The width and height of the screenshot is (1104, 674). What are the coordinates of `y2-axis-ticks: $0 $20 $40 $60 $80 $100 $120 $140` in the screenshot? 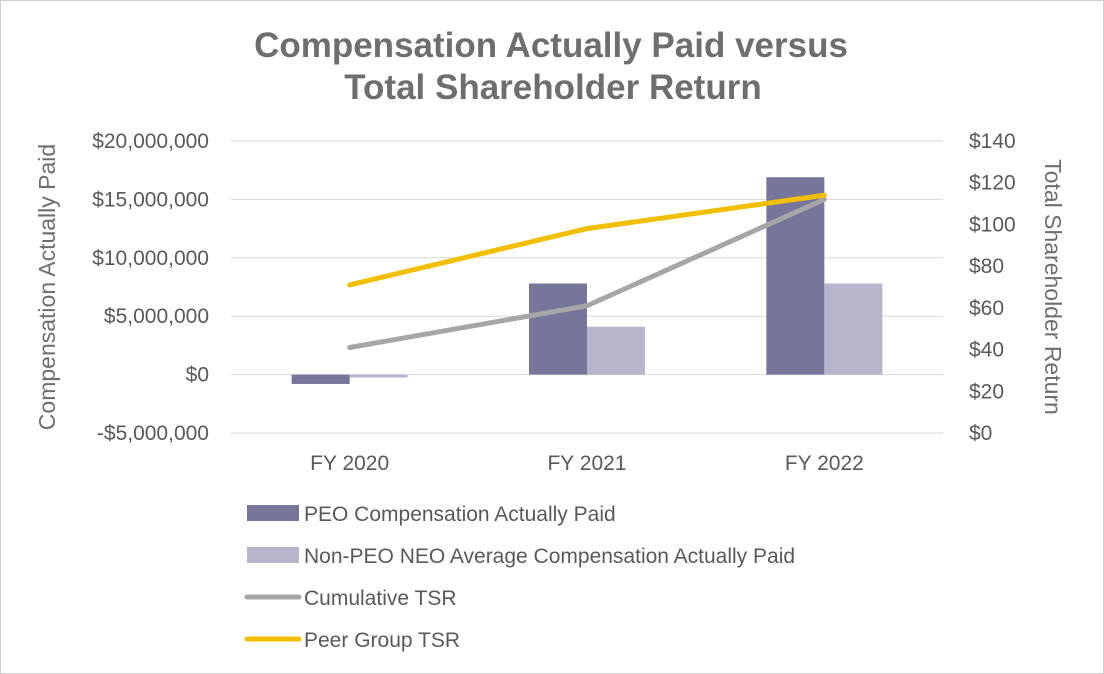 It's located at (992, 287).